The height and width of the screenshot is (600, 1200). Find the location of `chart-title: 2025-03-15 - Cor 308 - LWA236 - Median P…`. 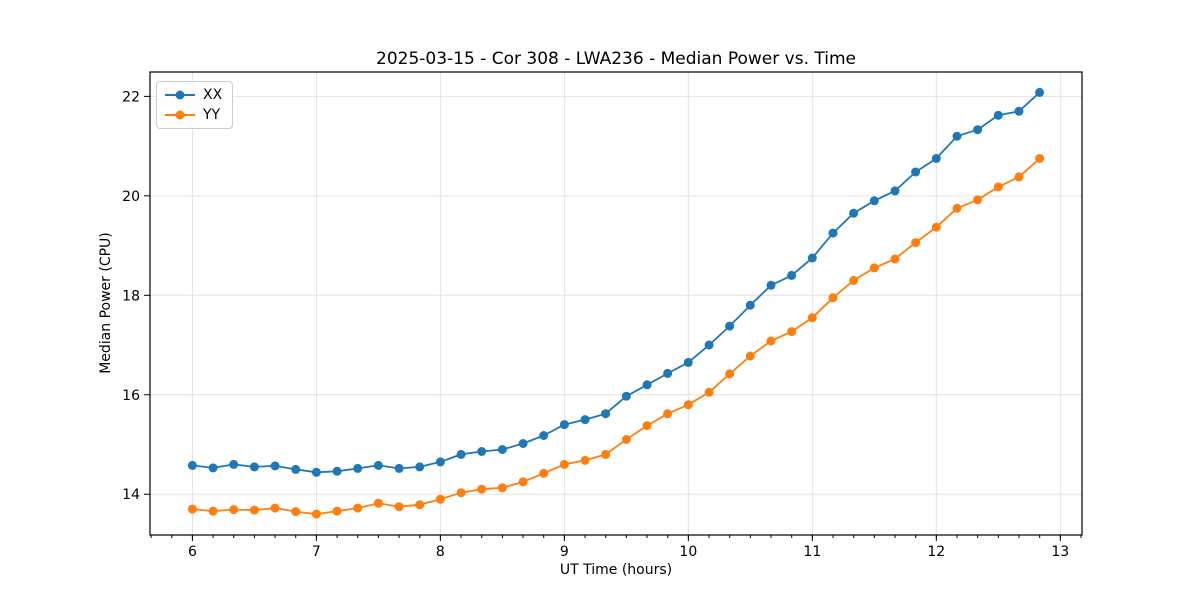

chart-title: 2025-03-15 - Cor 308 - LWA236 - Median P… is located at coordinates (616, 59).